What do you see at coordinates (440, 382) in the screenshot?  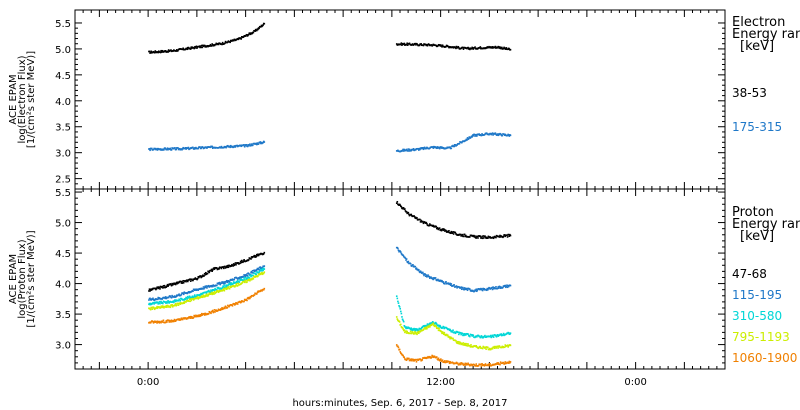 I see `x-tick-label: 12:00` at bounding box center [440, 382].